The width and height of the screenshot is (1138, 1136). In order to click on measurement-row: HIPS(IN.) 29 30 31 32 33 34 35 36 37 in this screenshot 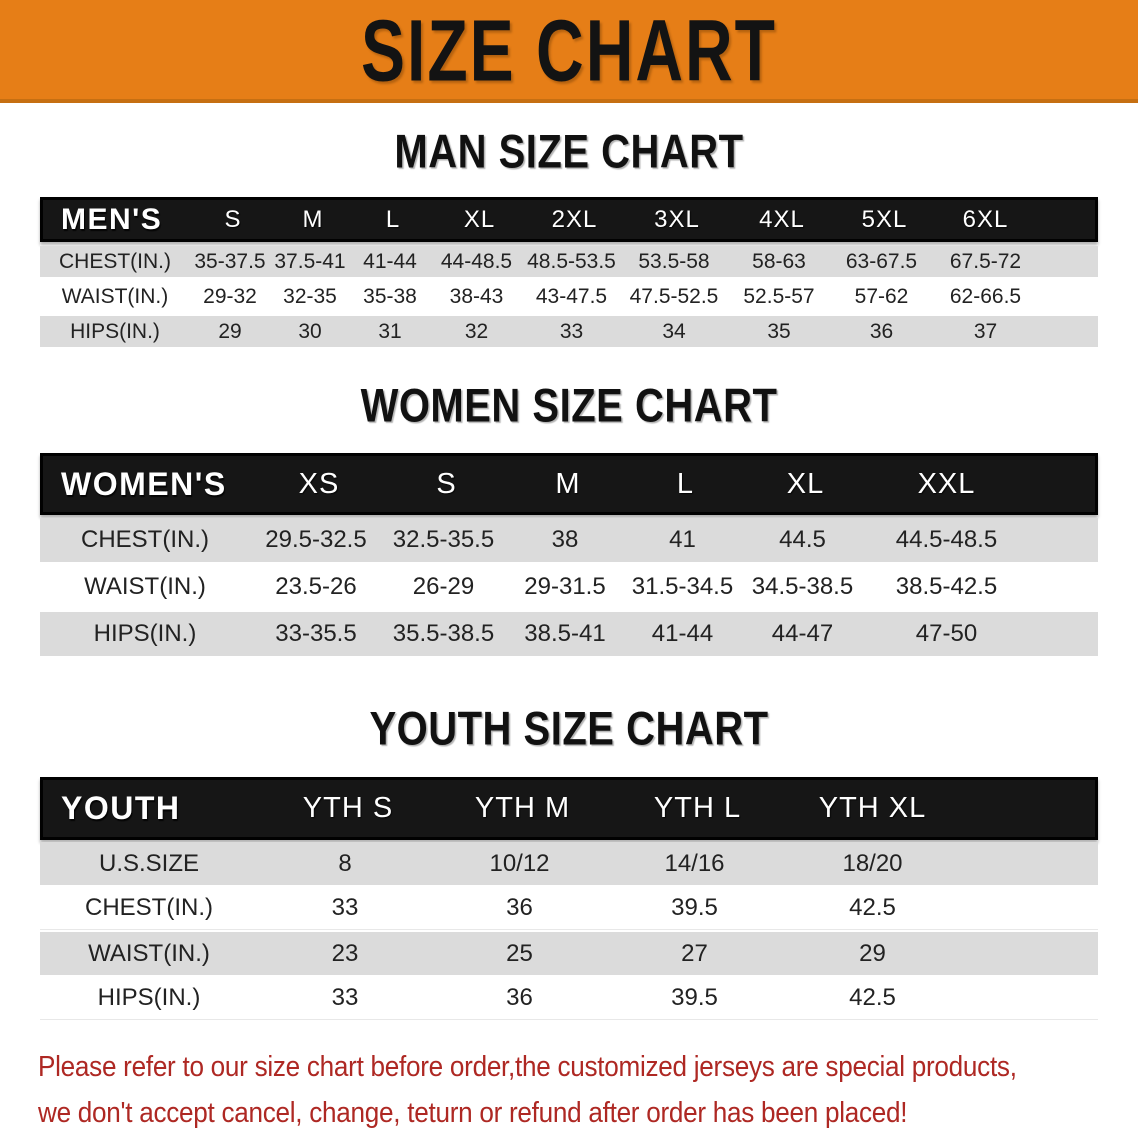, I will do `click(569, 331)`.